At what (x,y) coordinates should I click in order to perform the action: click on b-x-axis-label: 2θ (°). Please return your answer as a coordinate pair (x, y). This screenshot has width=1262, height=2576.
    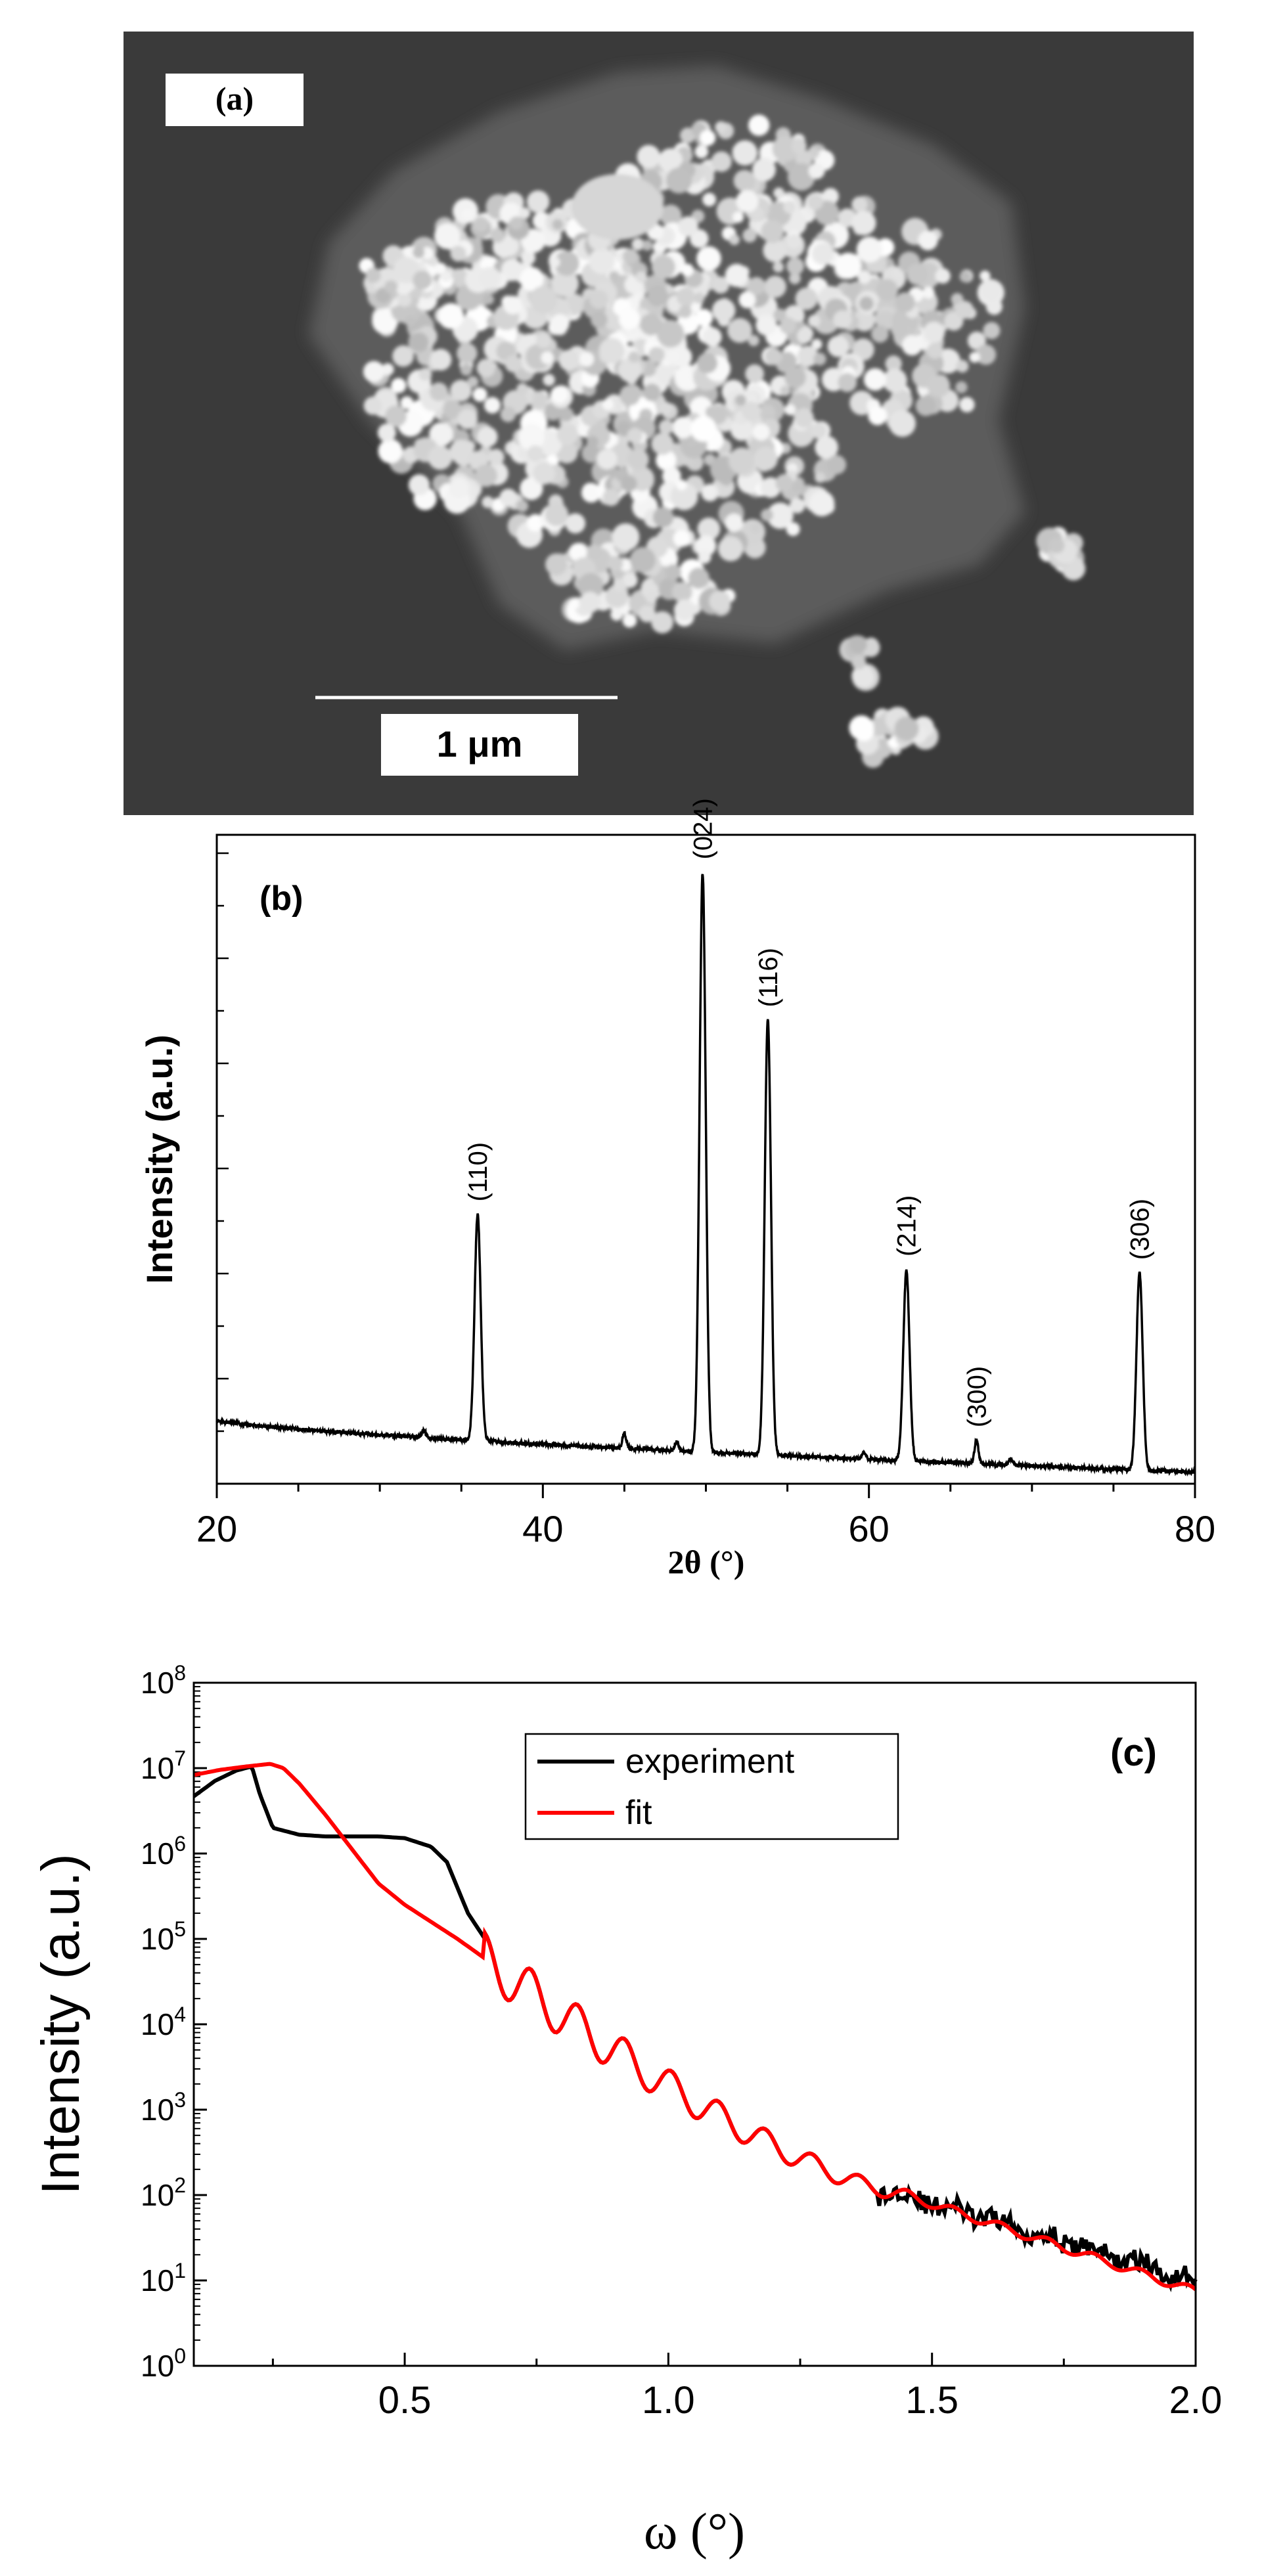
    Looking at the image, I should click on (706, 1562).